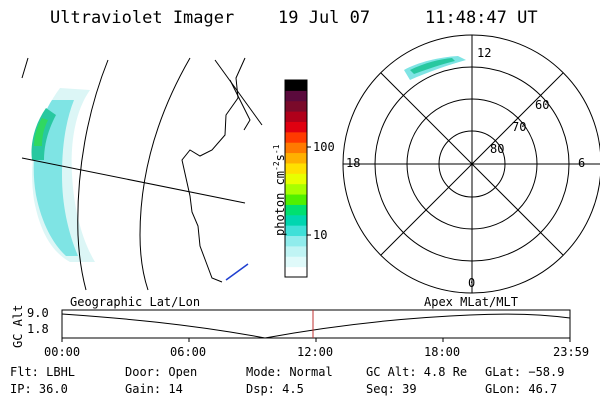  I want to click on mode-status: Mode: Normal, so click(289, 372).